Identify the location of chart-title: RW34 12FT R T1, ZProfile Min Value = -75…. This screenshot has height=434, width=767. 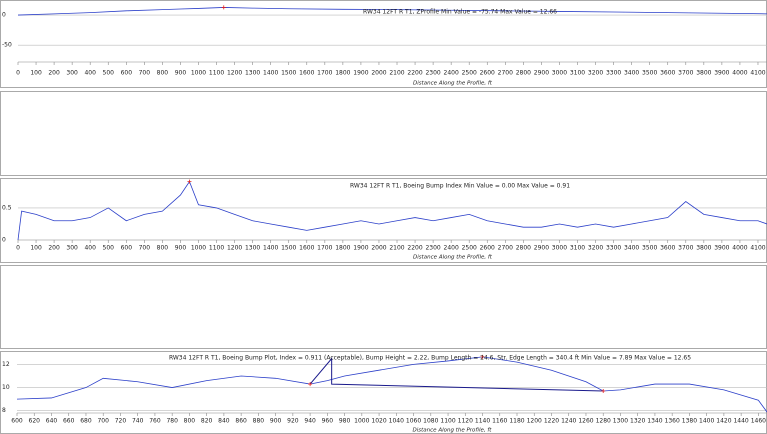
(460, 12).